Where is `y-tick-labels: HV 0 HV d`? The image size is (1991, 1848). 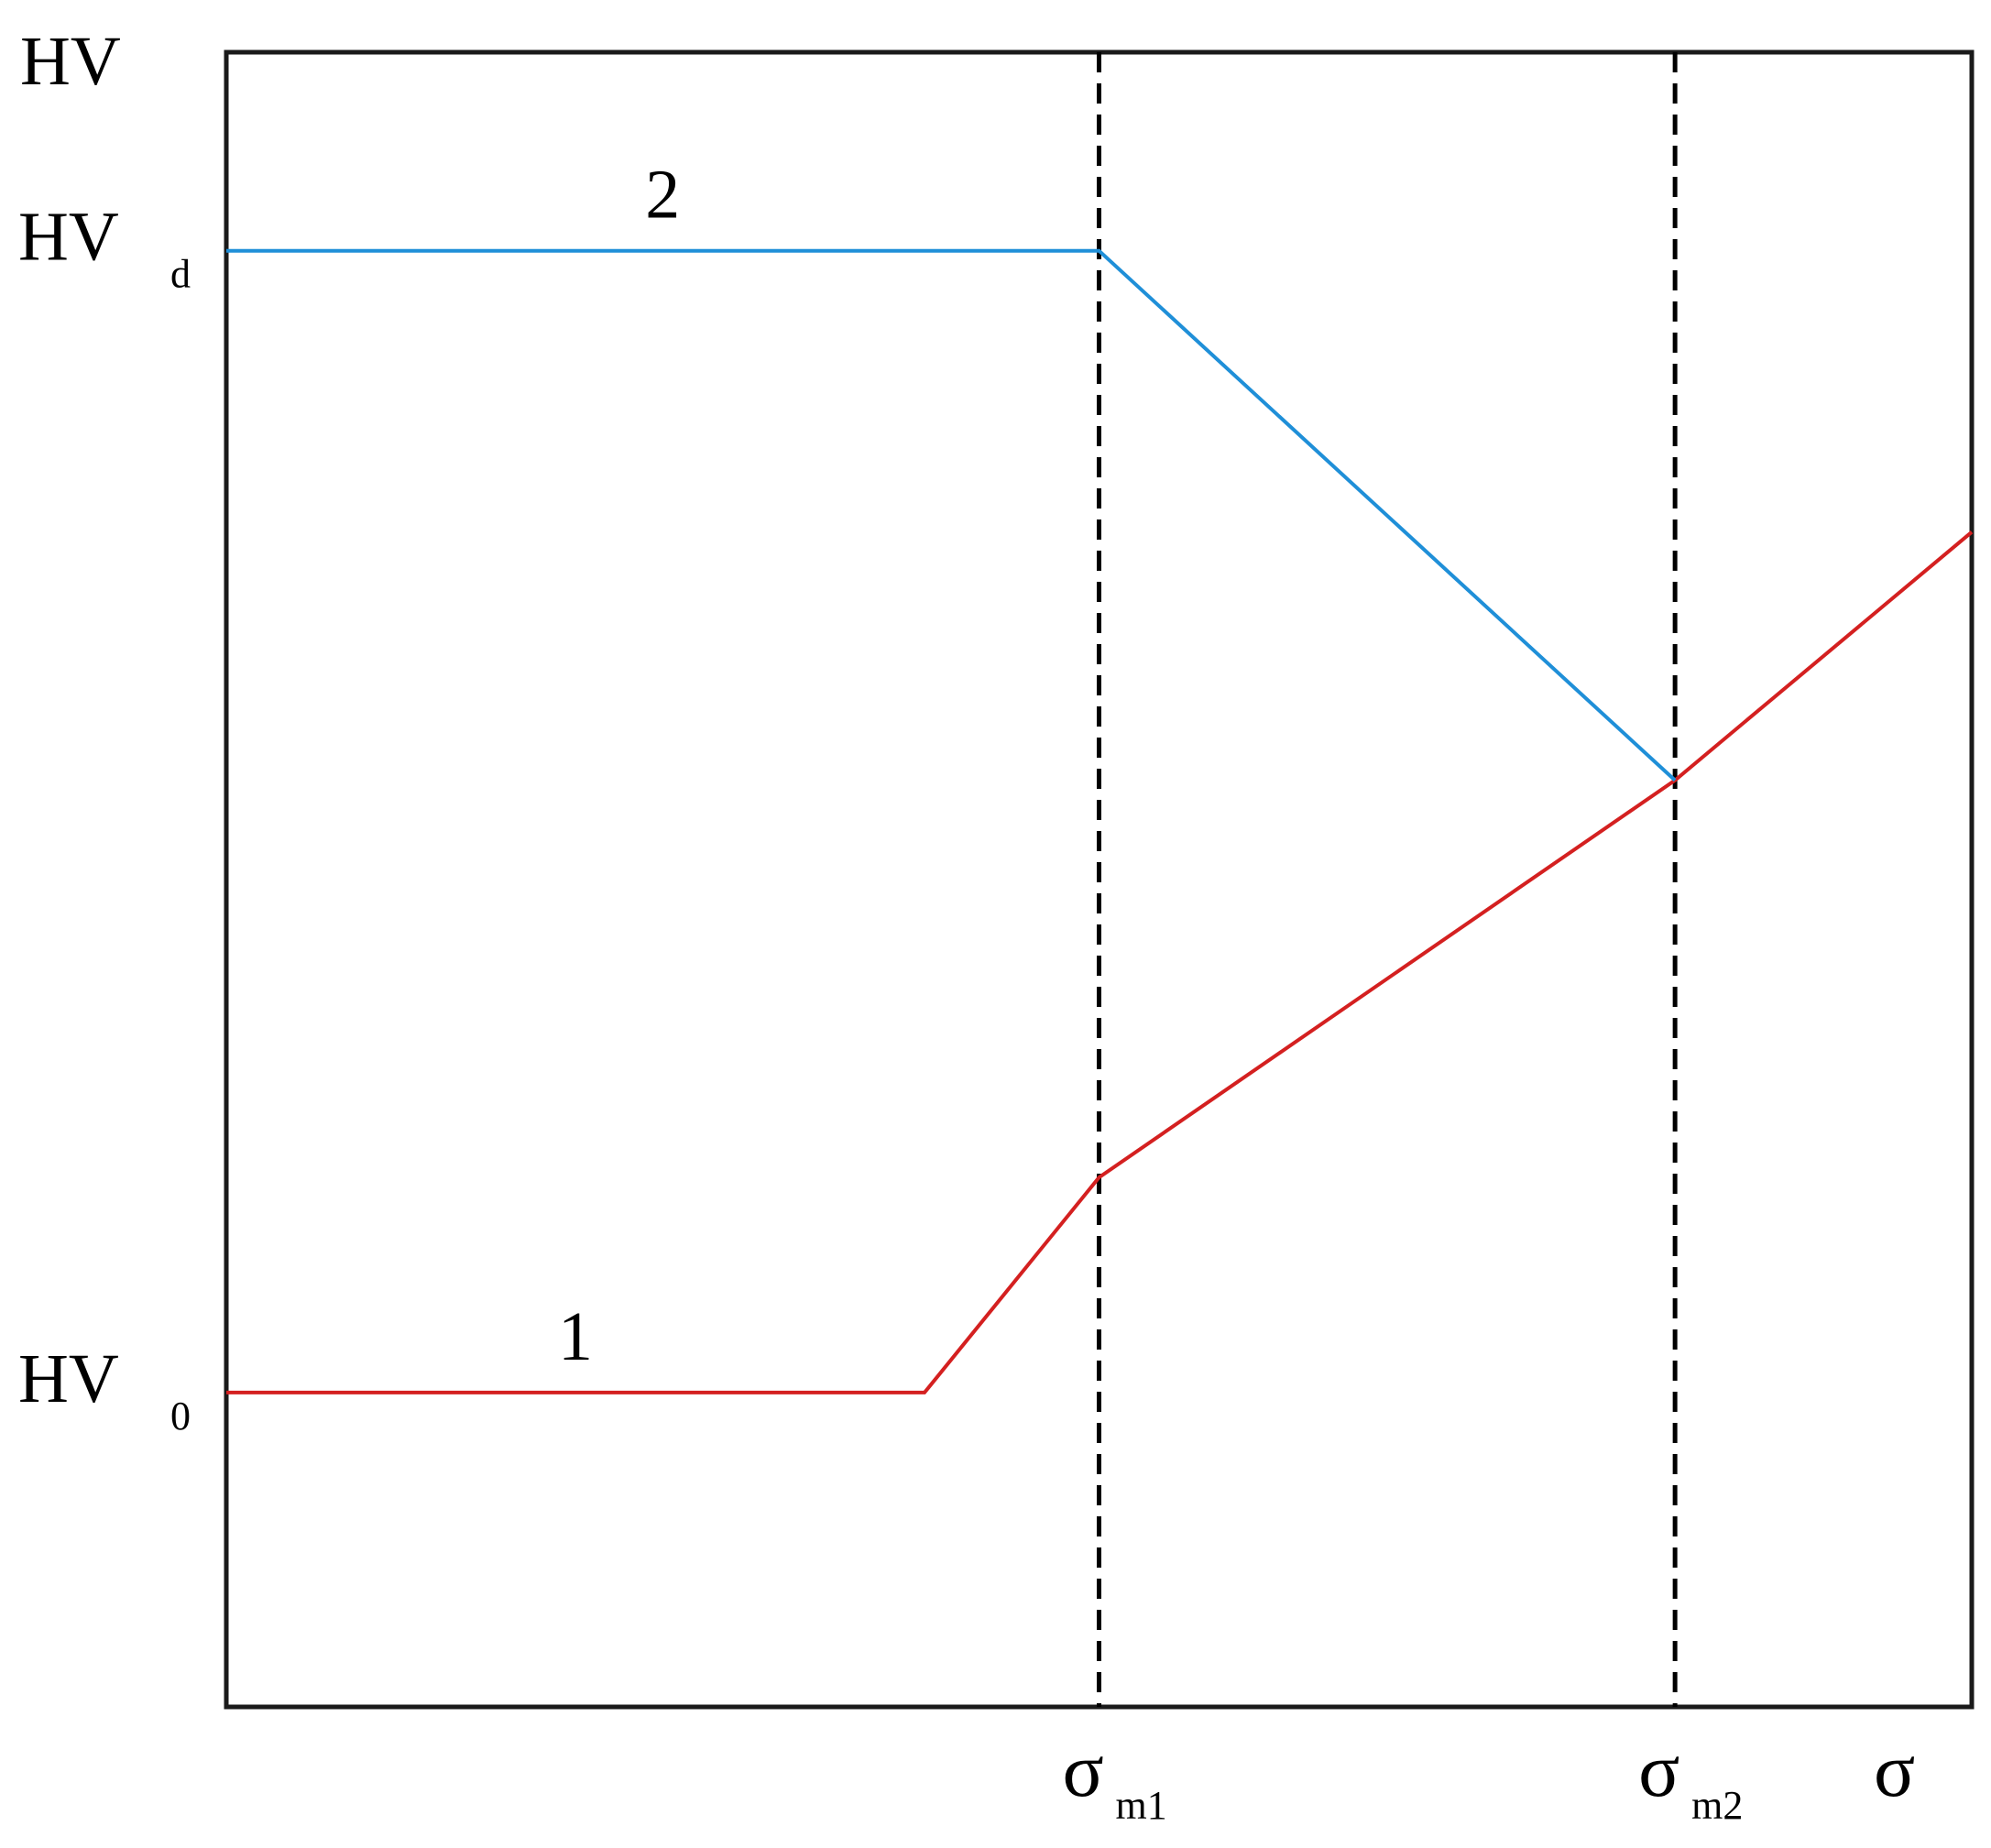 y-tick-labels: HV 0 HV d is located at coordinates (104, 818).